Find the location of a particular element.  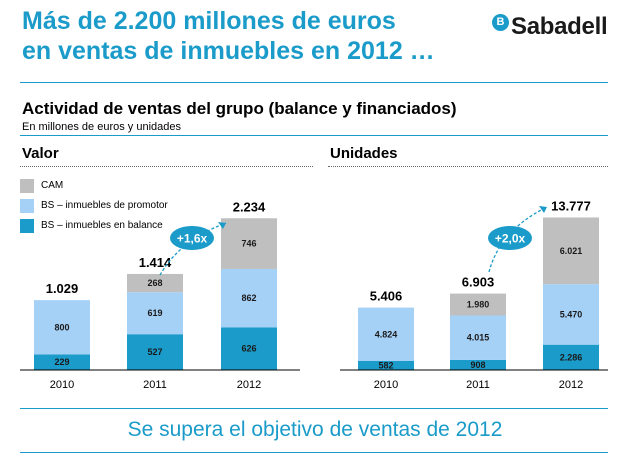

legend-label: BS – inmuebles en balance is located at coordinates (102, 225).